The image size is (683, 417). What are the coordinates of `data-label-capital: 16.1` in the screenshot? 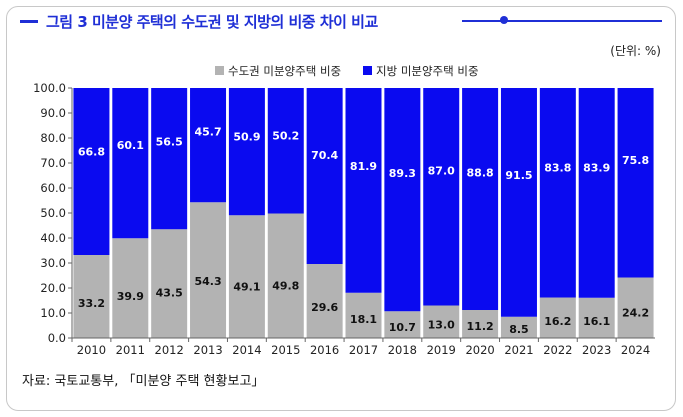 It's located at (596, 321).